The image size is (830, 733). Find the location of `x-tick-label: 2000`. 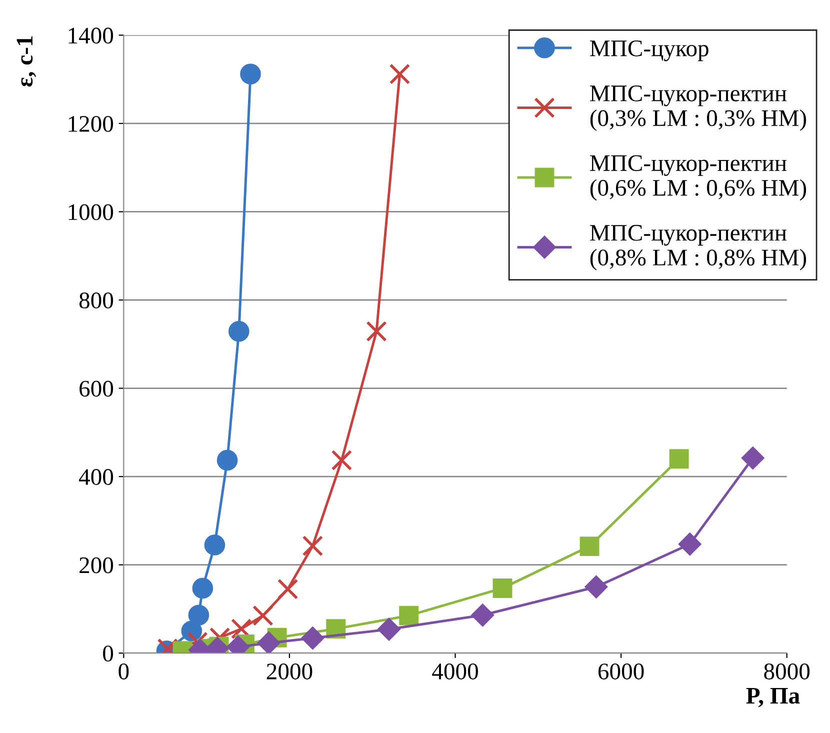

x-tick-label: 2000 is located at coordinates (289, 672).